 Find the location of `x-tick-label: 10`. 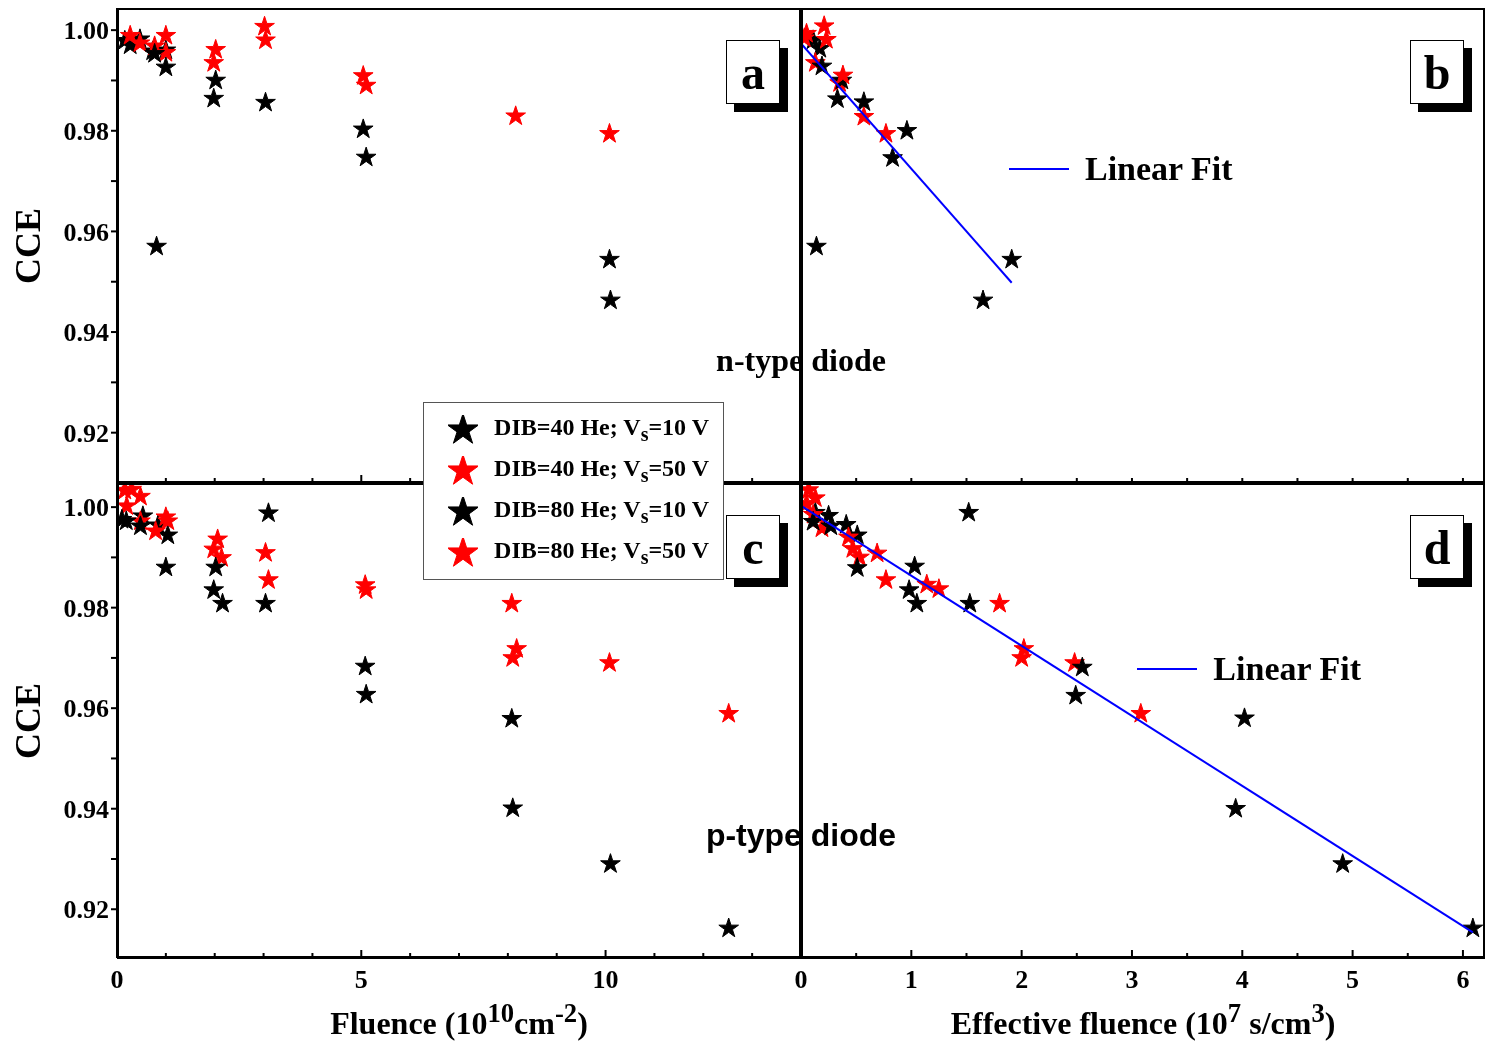

x-tick-label: 10 is located at coordinates (605, 979).